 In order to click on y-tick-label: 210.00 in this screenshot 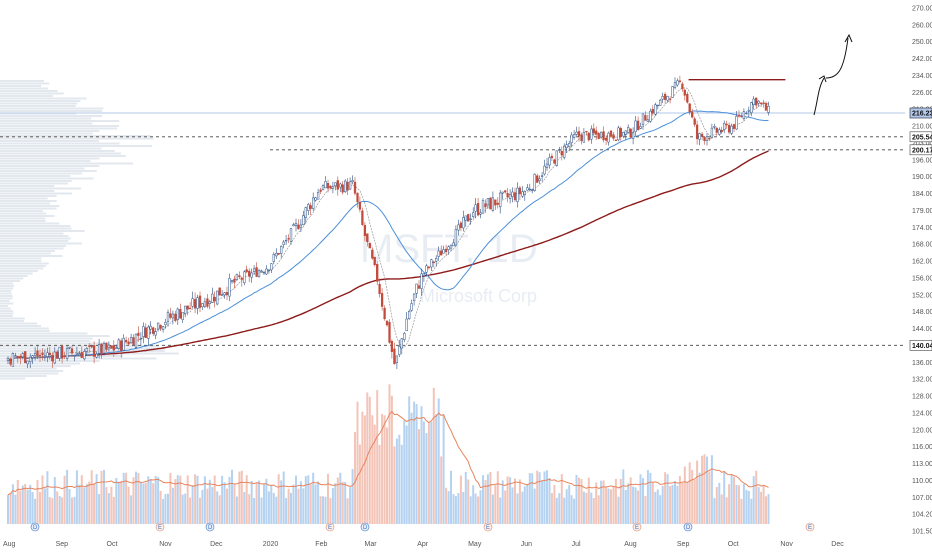, I will do `click(922, 127)`.